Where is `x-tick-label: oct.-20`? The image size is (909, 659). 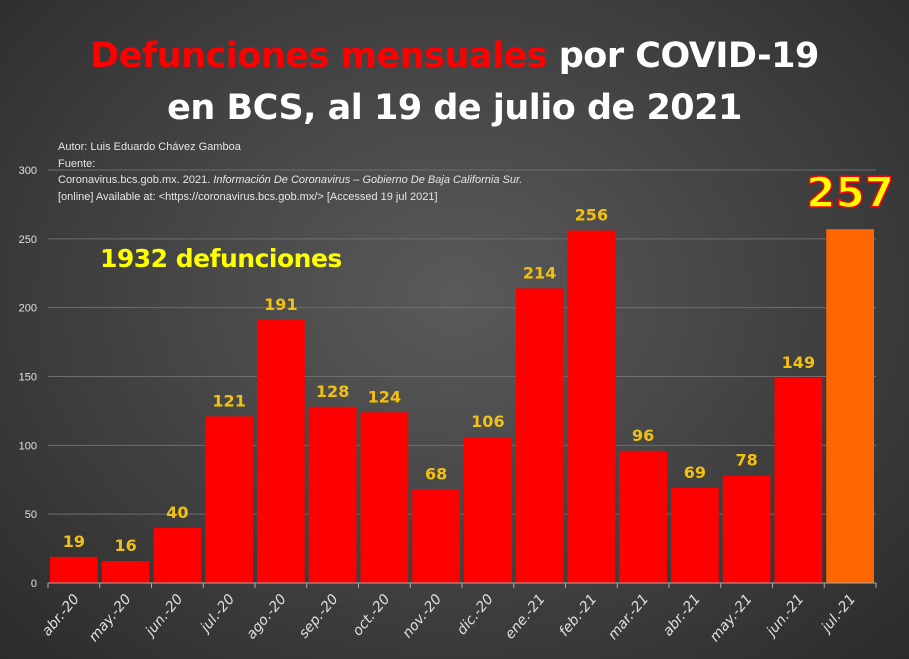 x-tick-label: oct.-20 is located at coordinates (372, 615).